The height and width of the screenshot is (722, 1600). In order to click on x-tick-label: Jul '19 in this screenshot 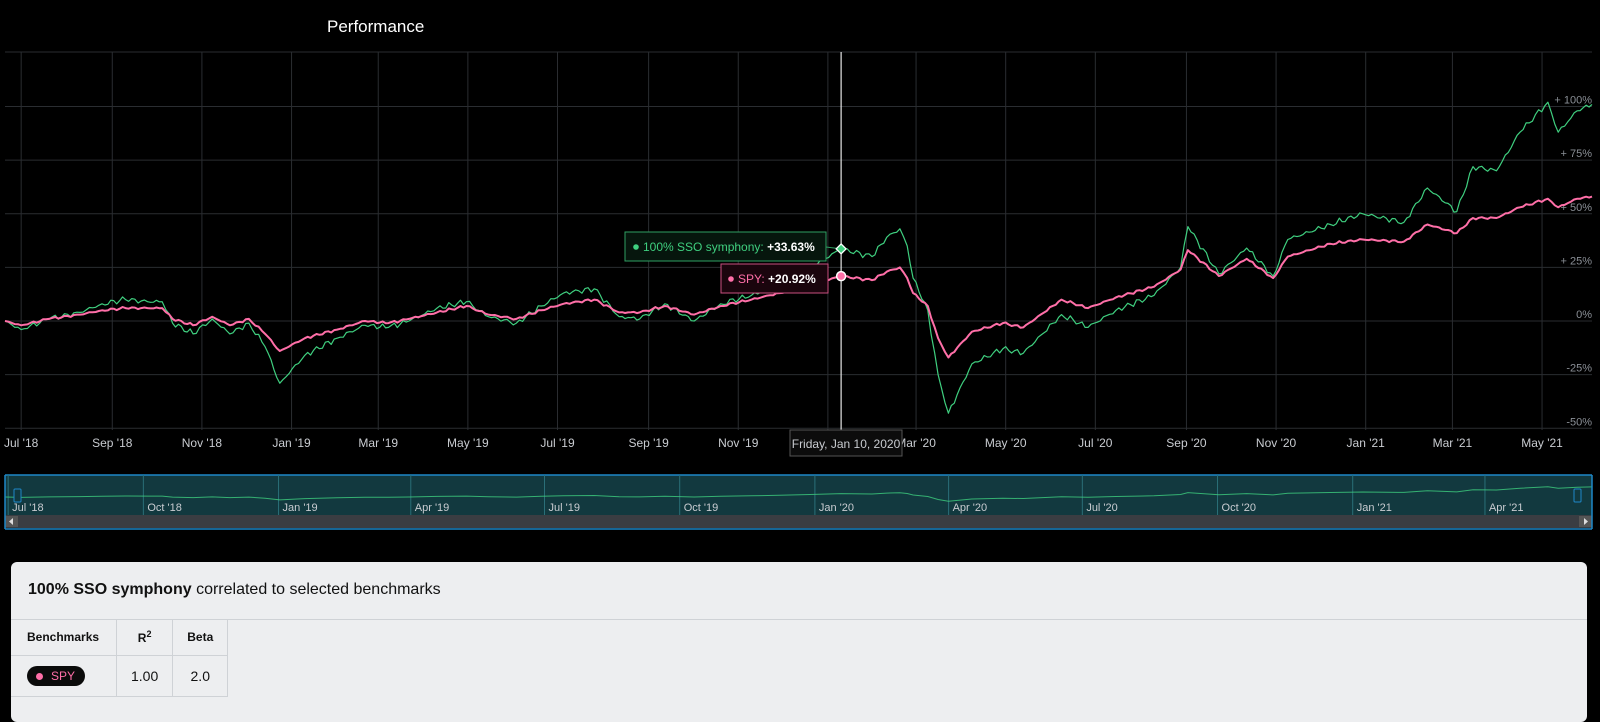, I will do `click(557, 443)`.